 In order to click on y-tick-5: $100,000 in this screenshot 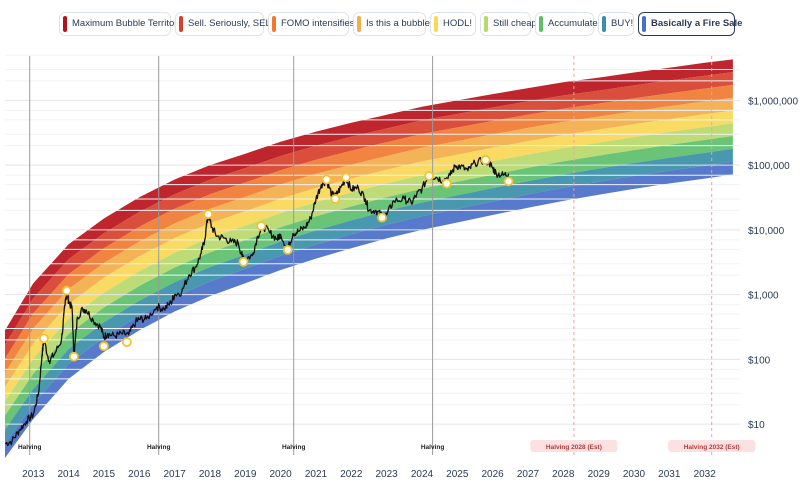, I will do `click(769, 166)`.